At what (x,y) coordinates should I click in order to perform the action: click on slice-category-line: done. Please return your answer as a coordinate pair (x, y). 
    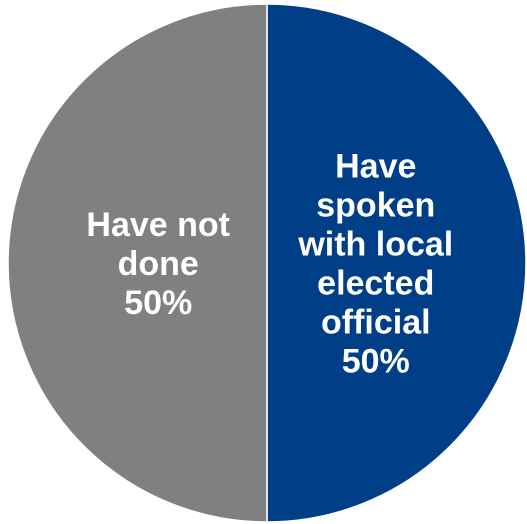
    Looking at the image, I should click on (158, 264).